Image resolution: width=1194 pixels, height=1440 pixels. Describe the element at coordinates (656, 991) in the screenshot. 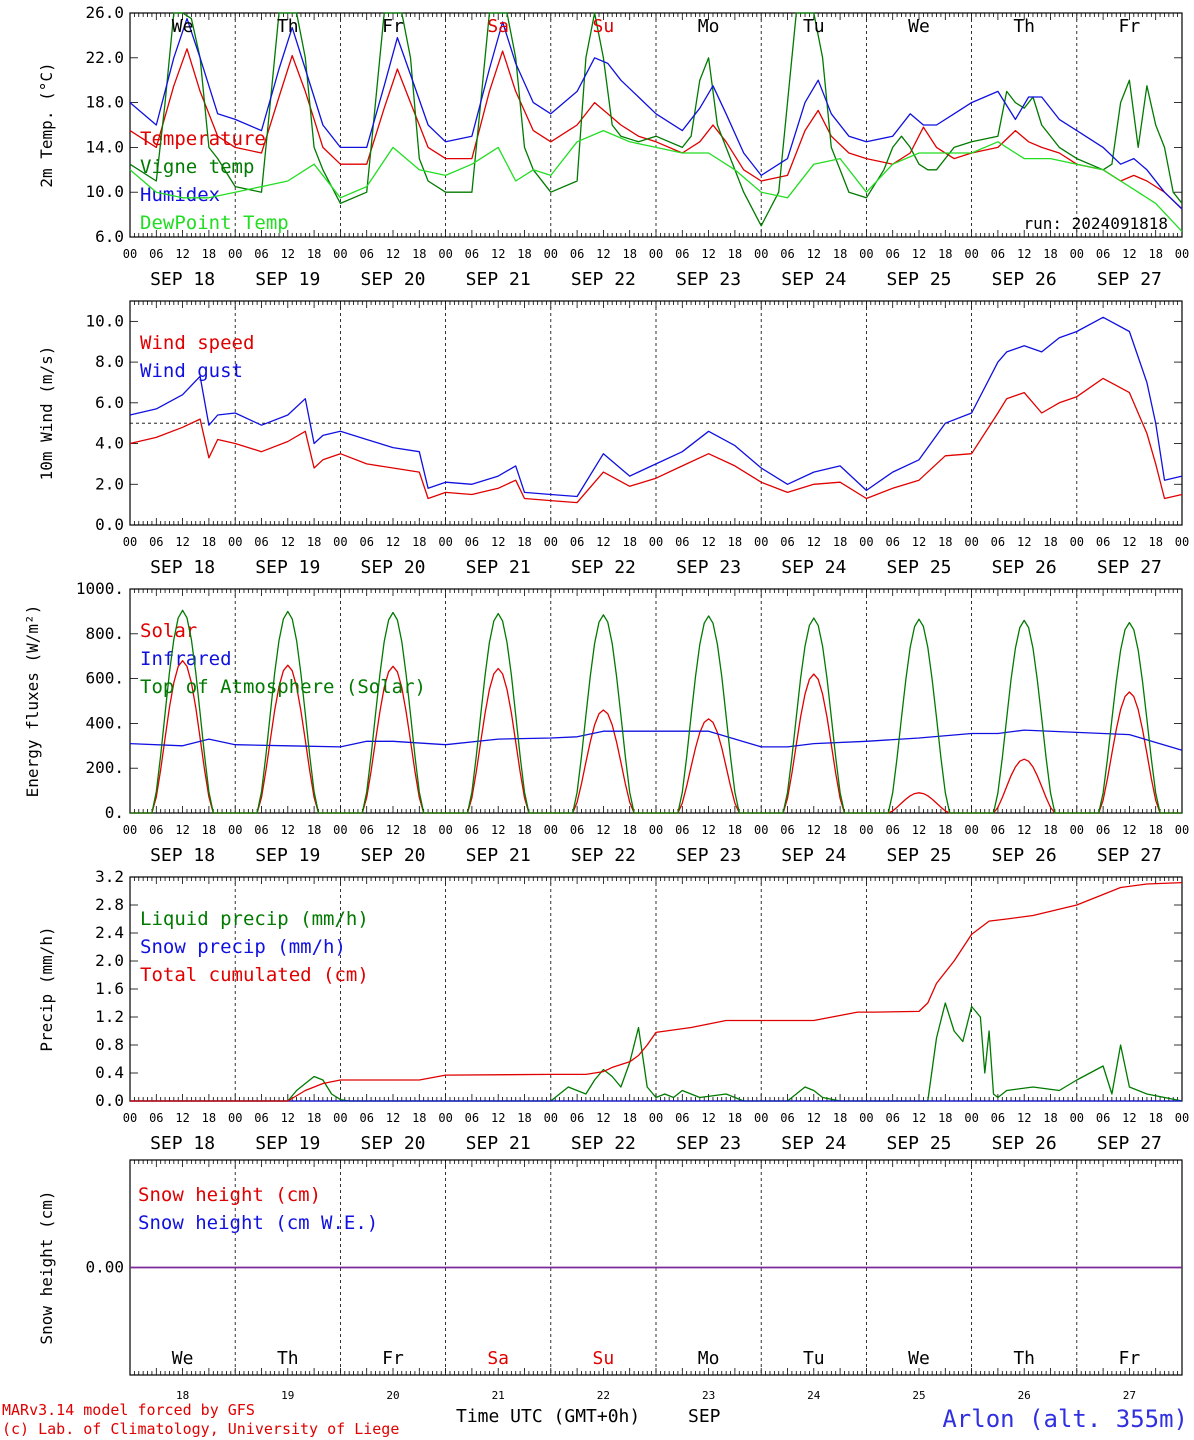

I see `series-line-total-cumulated-cm-` at that location.